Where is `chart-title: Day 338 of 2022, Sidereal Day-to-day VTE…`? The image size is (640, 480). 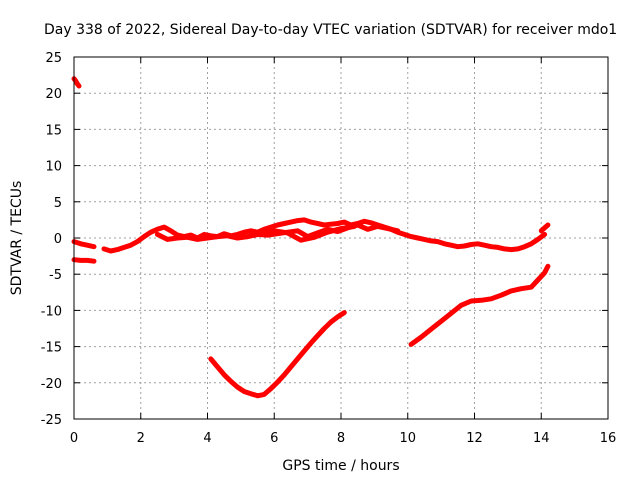 chart-title: Day 338 of 2022, Sidereal Day-to-day VTE… is located at coordinates (330, 30).